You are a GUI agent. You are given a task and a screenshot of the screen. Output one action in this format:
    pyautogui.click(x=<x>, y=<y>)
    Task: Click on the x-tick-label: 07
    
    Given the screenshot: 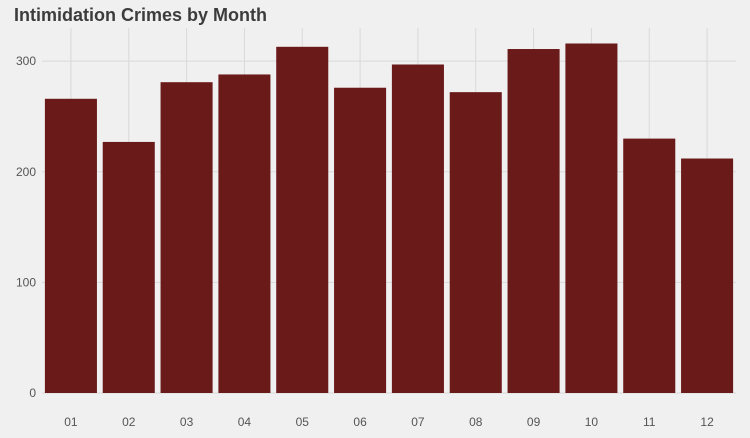 What is the action you would take?
    pyautogui.click(x=418, y=422)
    